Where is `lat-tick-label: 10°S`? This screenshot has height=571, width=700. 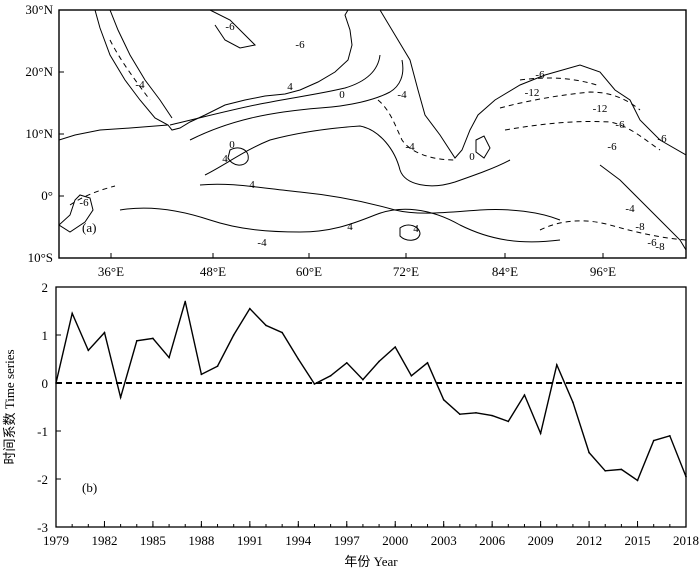
lat-tick-label: 10°S is located at coordinates (40, 257).